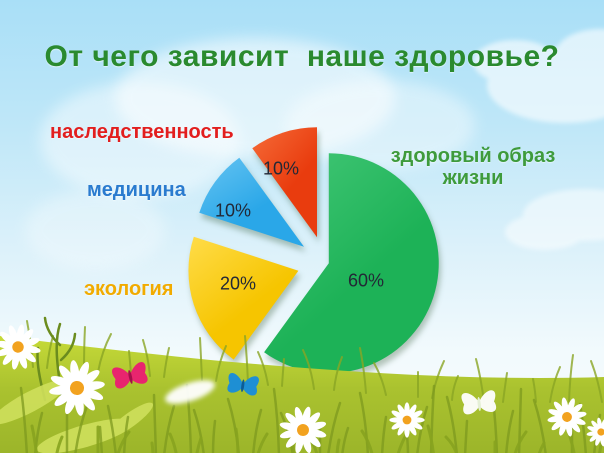 Image resolution: width=604 pixels, height=453 pixels. I want to click on slide-title: От чего зависит наше здоровье?, so click(302, 56).